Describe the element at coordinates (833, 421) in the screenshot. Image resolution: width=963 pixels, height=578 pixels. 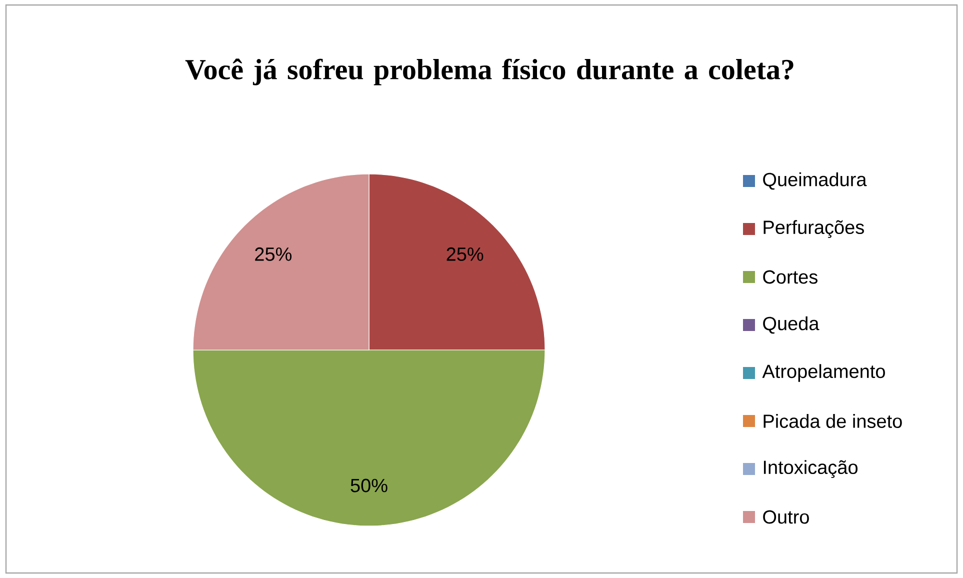
I see `legend-label: Picada de inseto` at that location.